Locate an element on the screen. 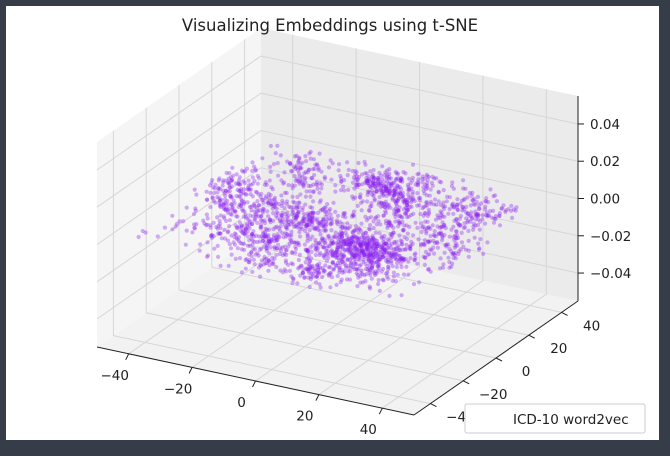  legend-box is located at coordinates (555, 418).